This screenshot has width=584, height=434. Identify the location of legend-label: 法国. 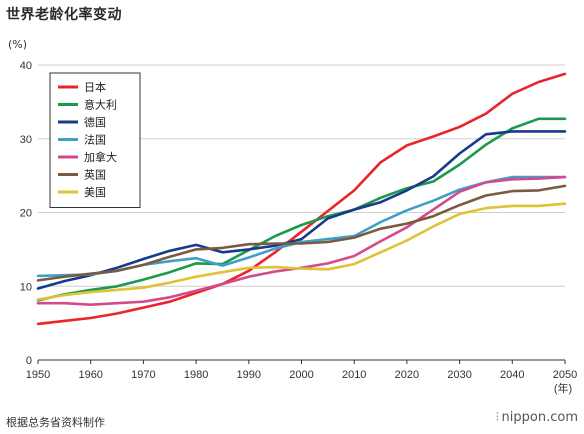
(95, 140).